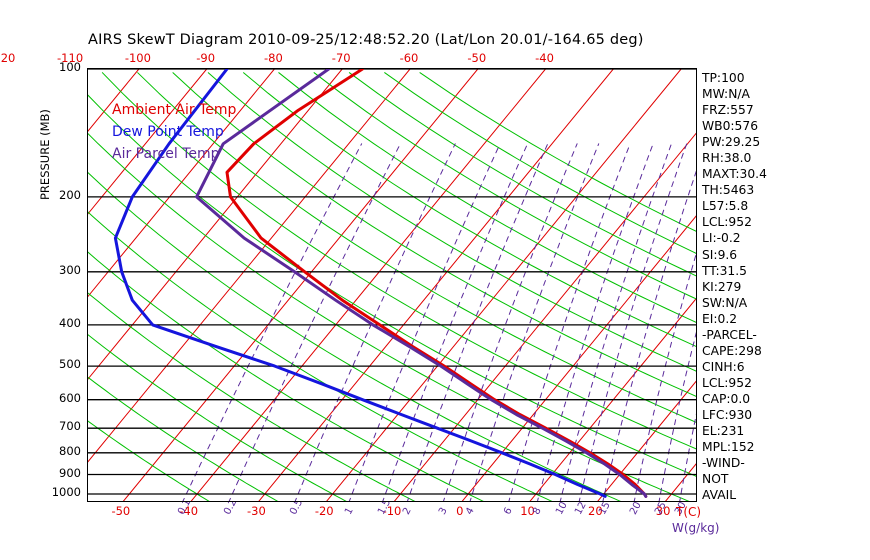 The image size is (870, 560). I want to click on bottom-temp-tick: -10, so click(392, 511).